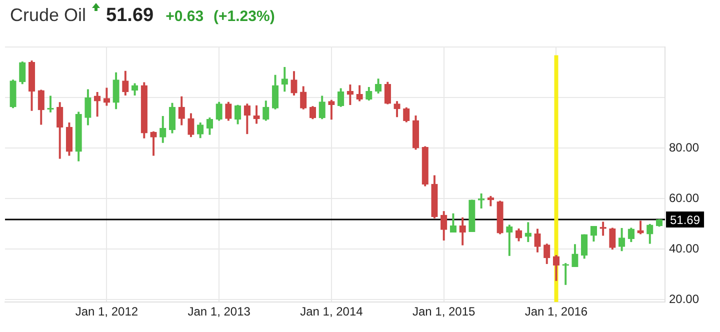  What do you see at coordinates (685, 219) in the screenshot?
I see `ref-line-label: 51.69` at bounding box center [685, 219].